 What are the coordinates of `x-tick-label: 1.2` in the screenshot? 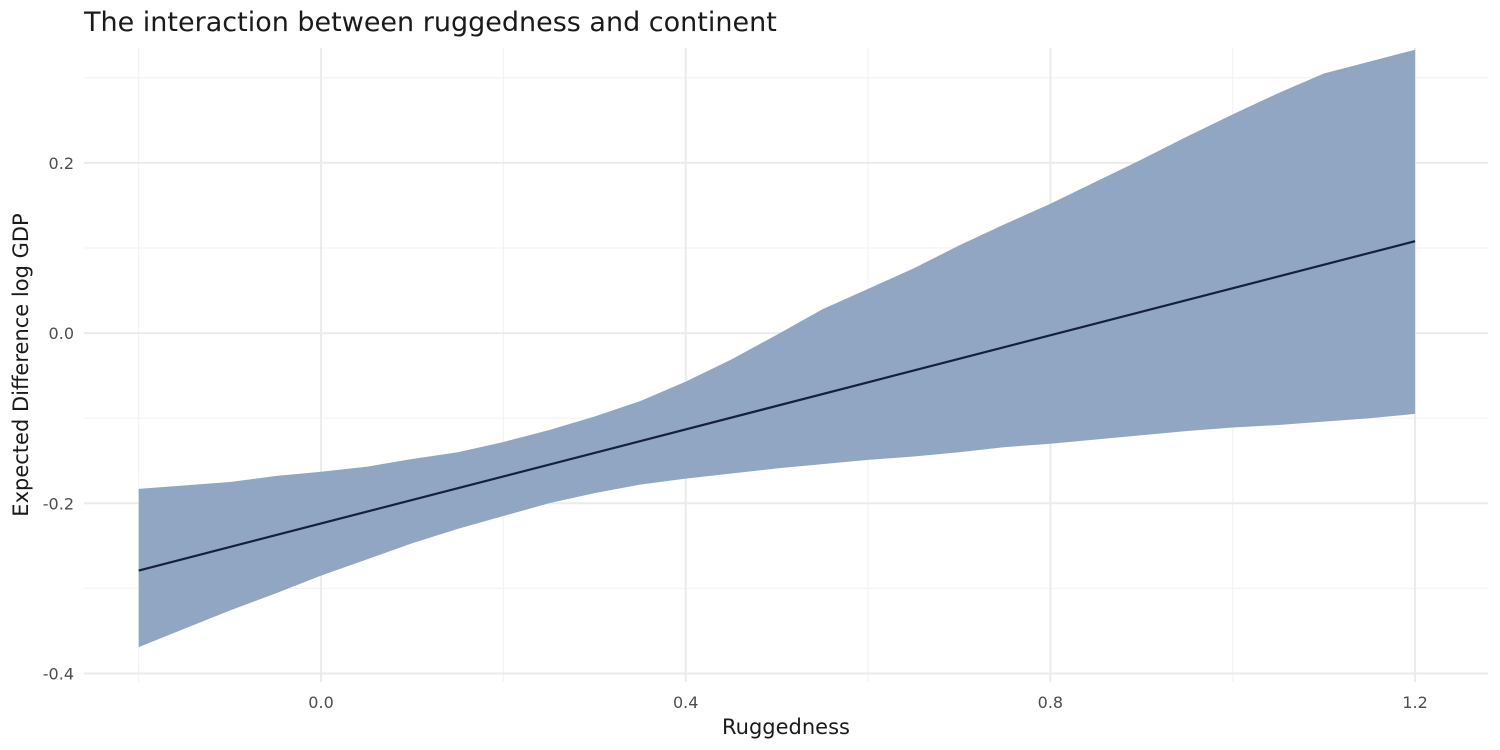 It's located at (1414, 702).